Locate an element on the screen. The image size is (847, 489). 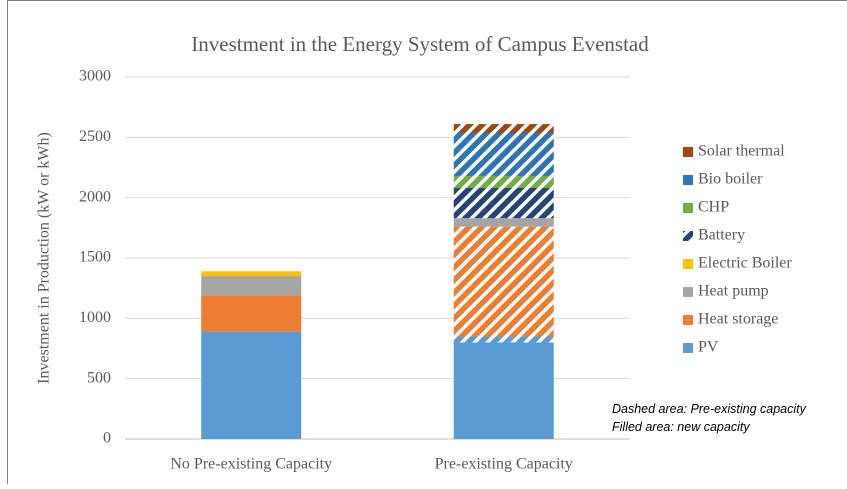
x-tick-label: Pre-existing Capacity is located at coordinates (504, 464).